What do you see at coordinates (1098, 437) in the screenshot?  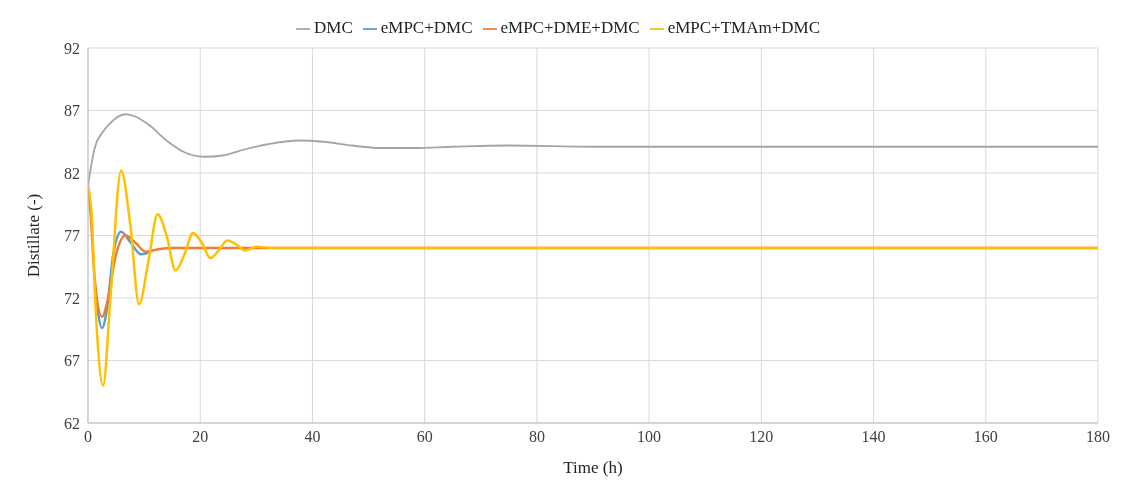 I see `x-tick-label: 180` at bounding box center [1098, 437].